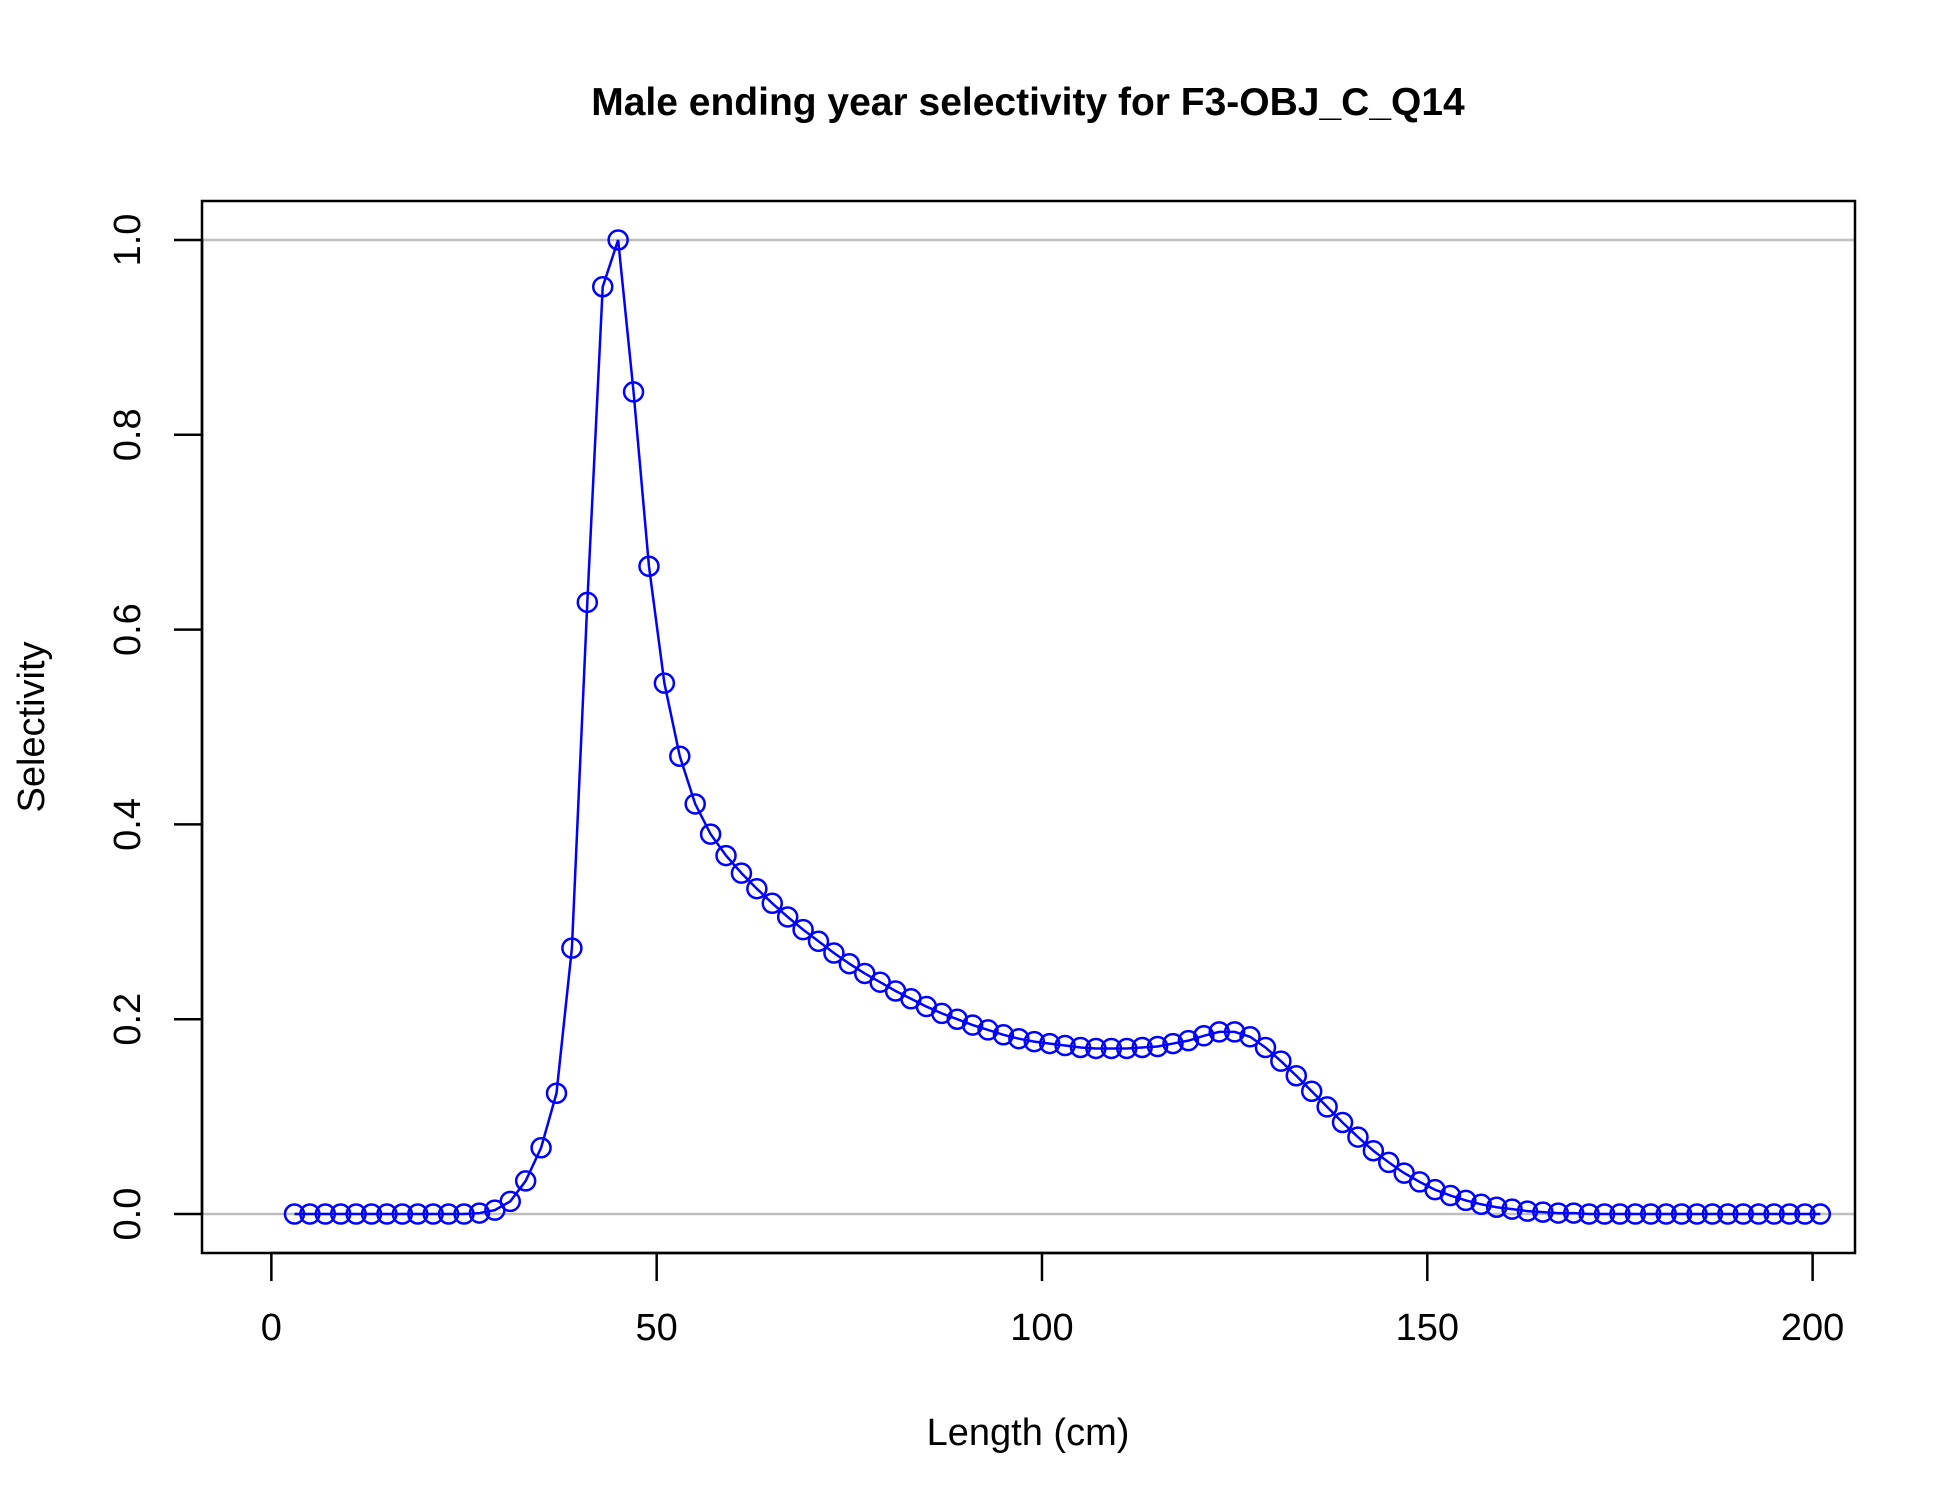 This screenshot has height=1500, width=1950. I want to click on y-tick-label: 0.0, so click(128, 1214).